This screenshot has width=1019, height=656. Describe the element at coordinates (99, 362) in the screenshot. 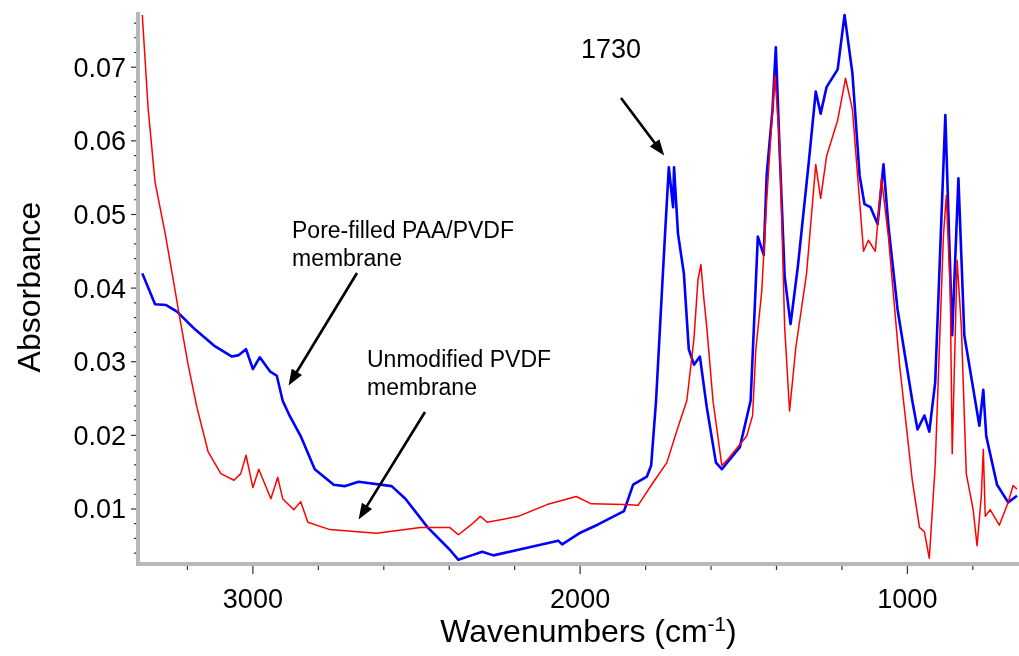

I see `y-tick-label: 0.03` at that location.